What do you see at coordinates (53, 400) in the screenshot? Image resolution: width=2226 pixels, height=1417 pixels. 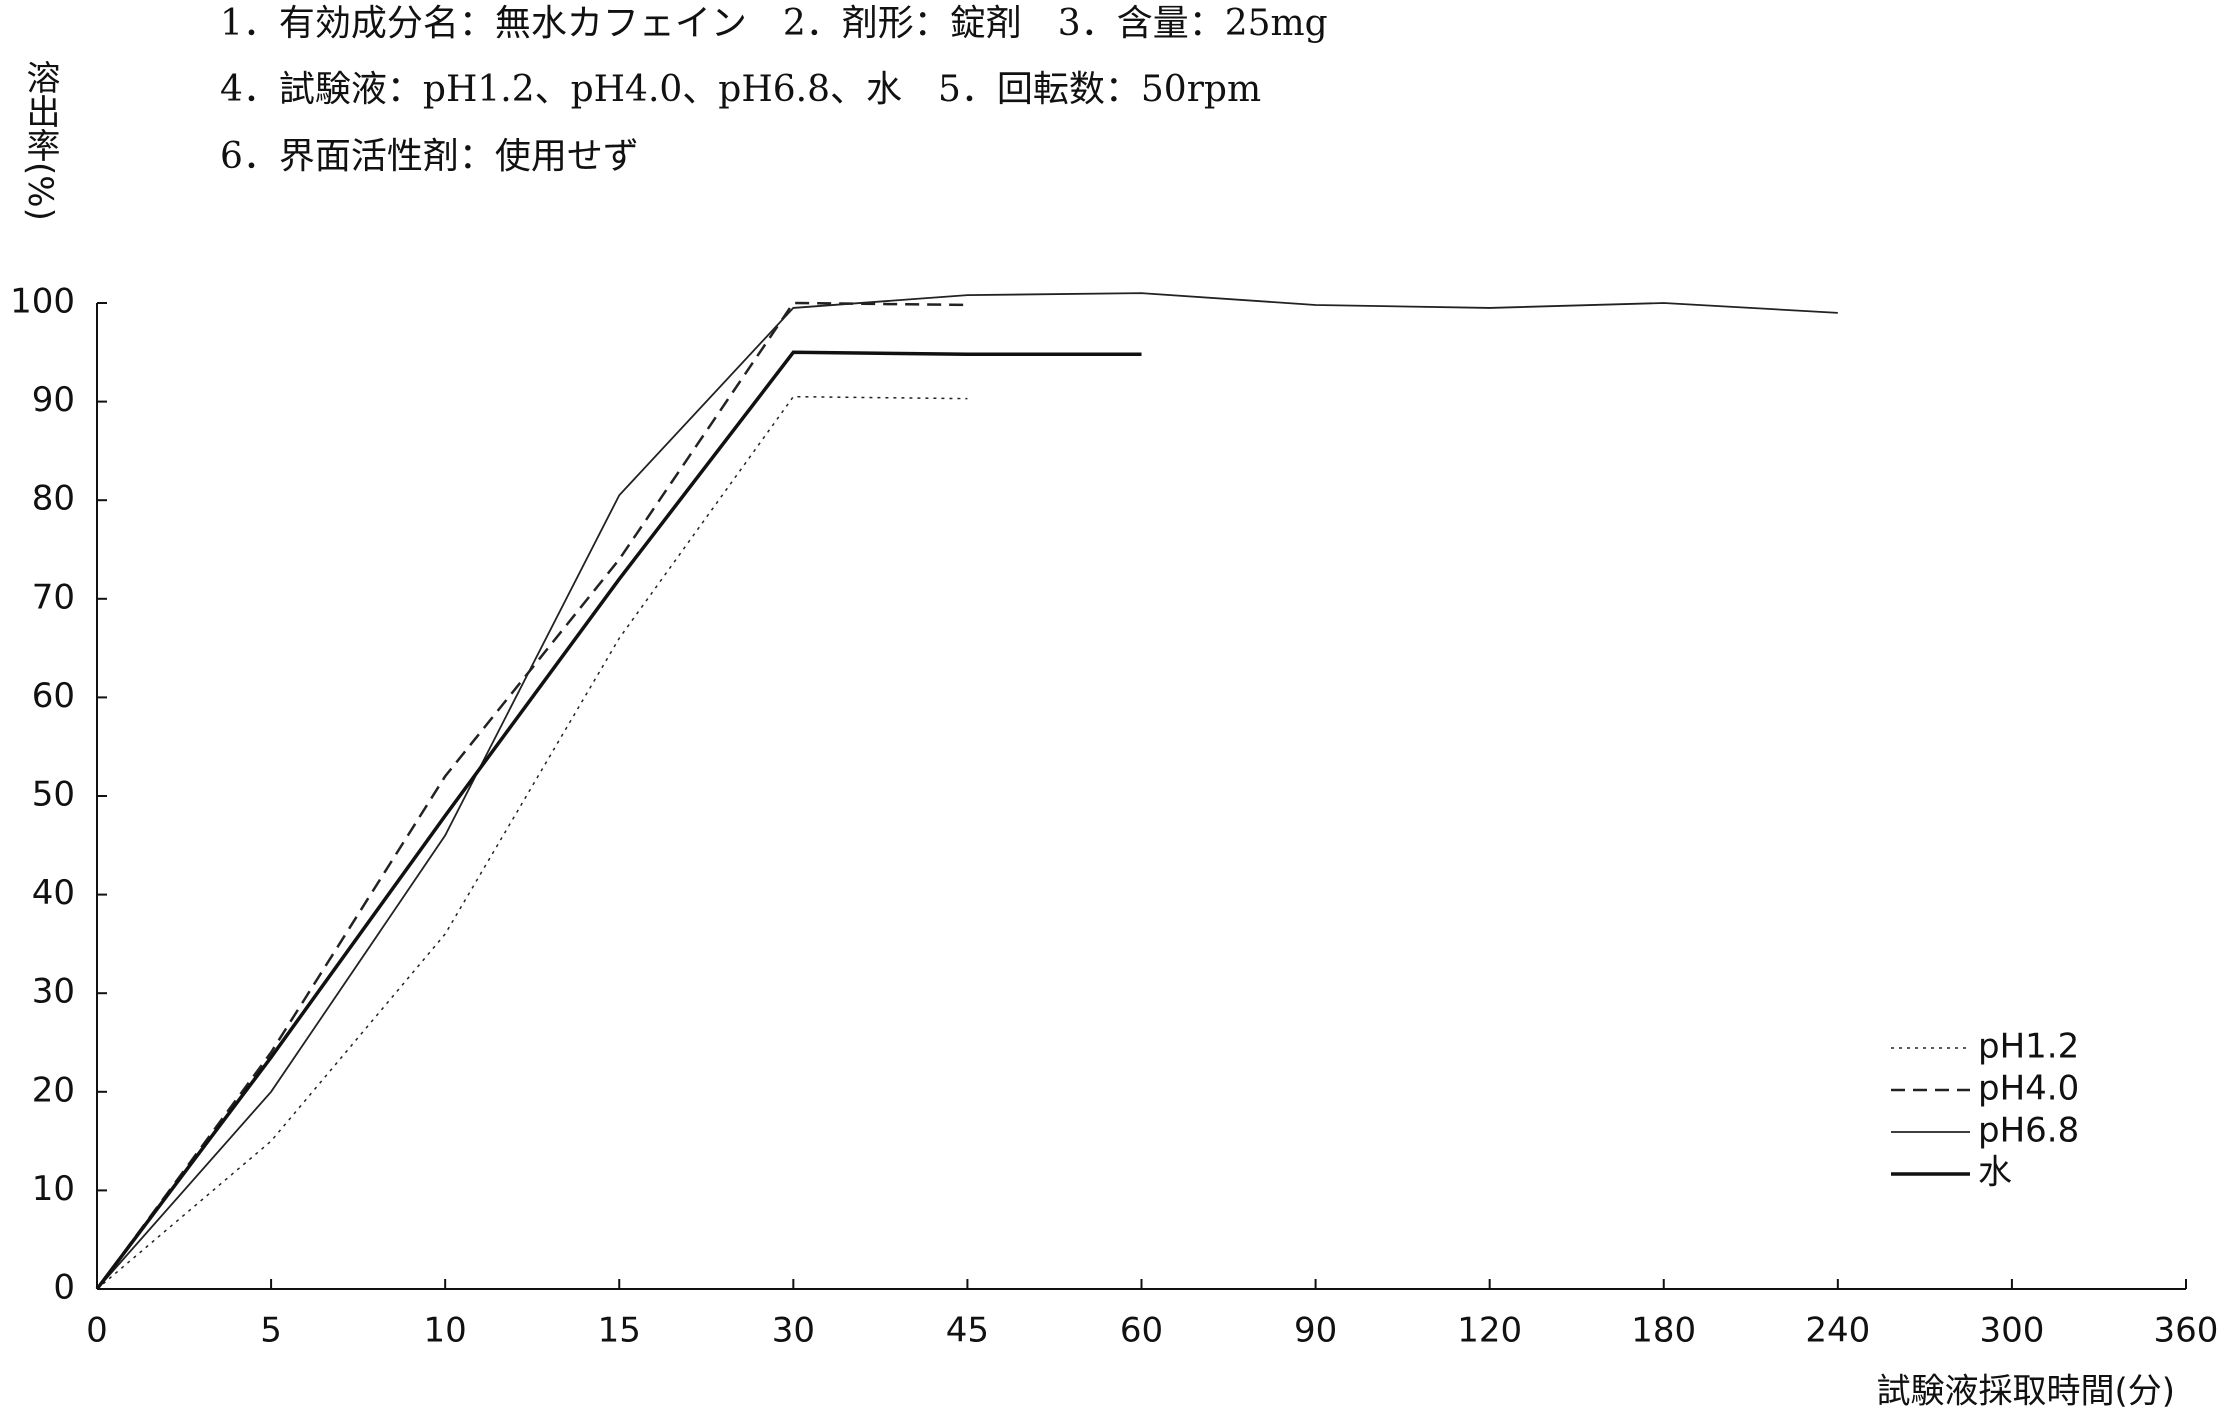 I see `y-tick-label: 90` at bounding box center [53, 400].